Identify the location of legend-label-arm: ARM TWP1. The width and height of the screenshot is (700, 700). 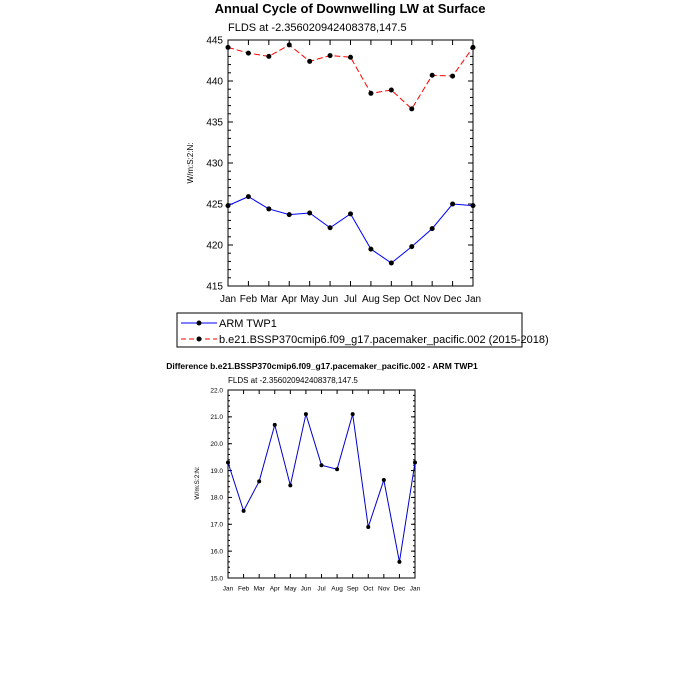
(248, 324).